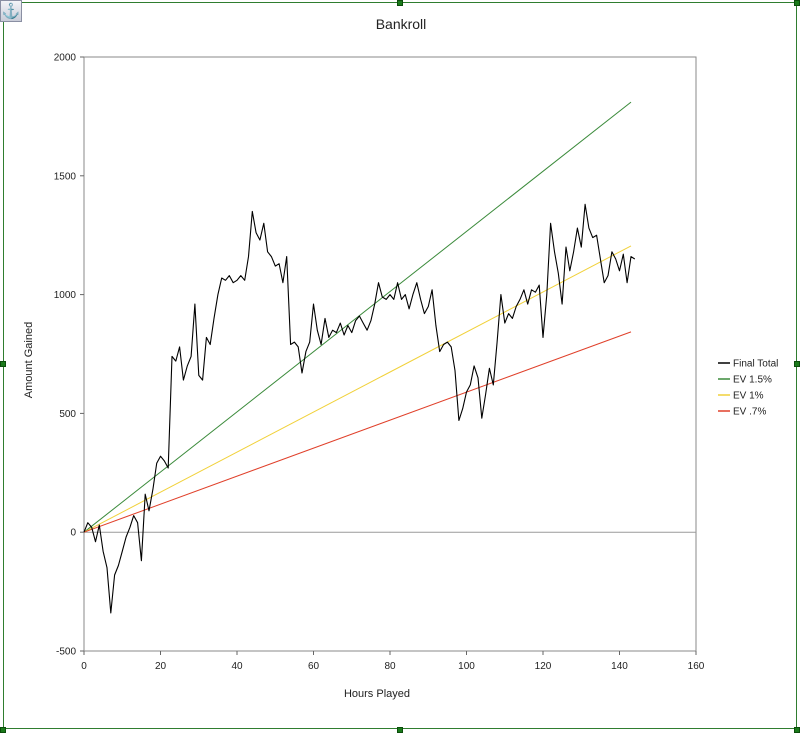 Image resolution: width=800 pixels, height=733 pixels. What do you see at coordinates (390, 666) in the screenshot?
I see `x-tick-label: 80` at bounding box center [390, 666].